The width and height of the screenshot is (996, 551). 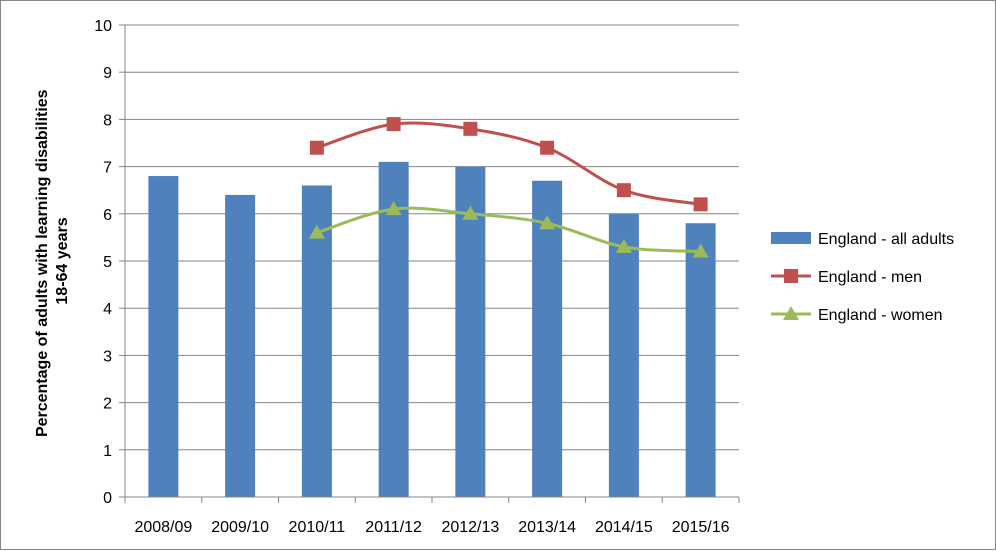 What do you see at coordinates (103, 26) in the screenshot?
I see `y-tick-label: 10` at bounding box center [103, 26].